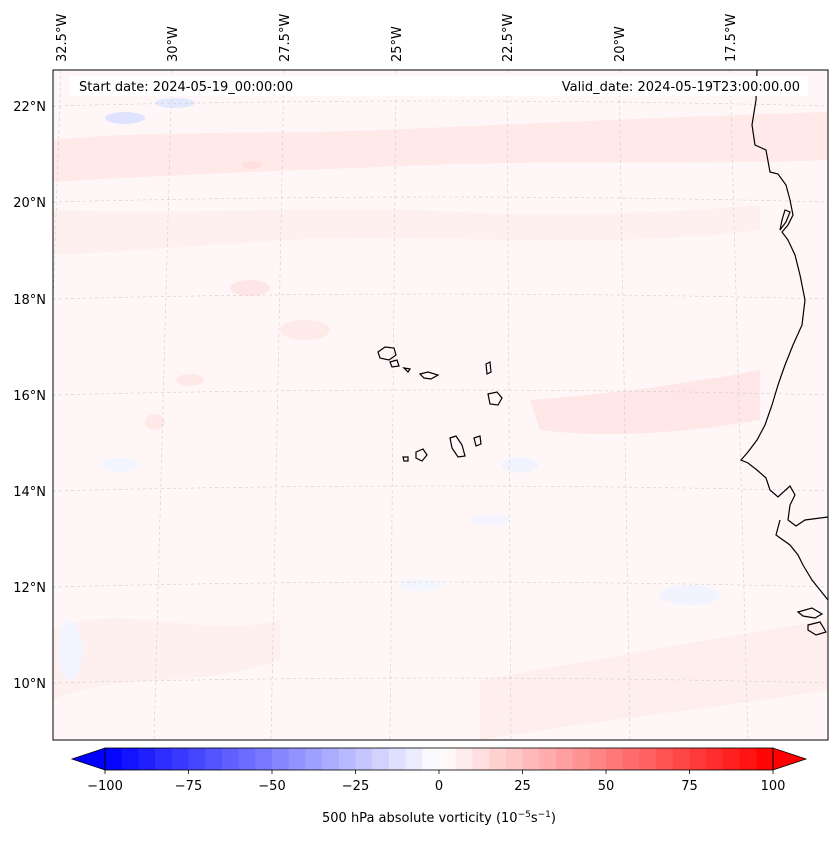 The image size is (837, 843). What do you see at coordinates (29, 300) in the screenshot?
I see `latitude-label: 18°N` at bounding box center [29, 300].